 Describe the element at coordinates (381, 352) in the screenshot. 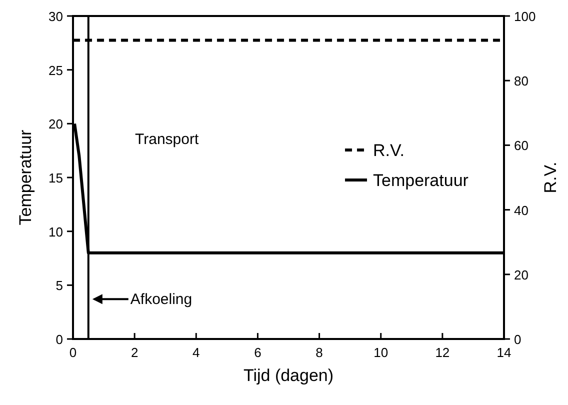

I see `x-tick-label: 10` at that location.